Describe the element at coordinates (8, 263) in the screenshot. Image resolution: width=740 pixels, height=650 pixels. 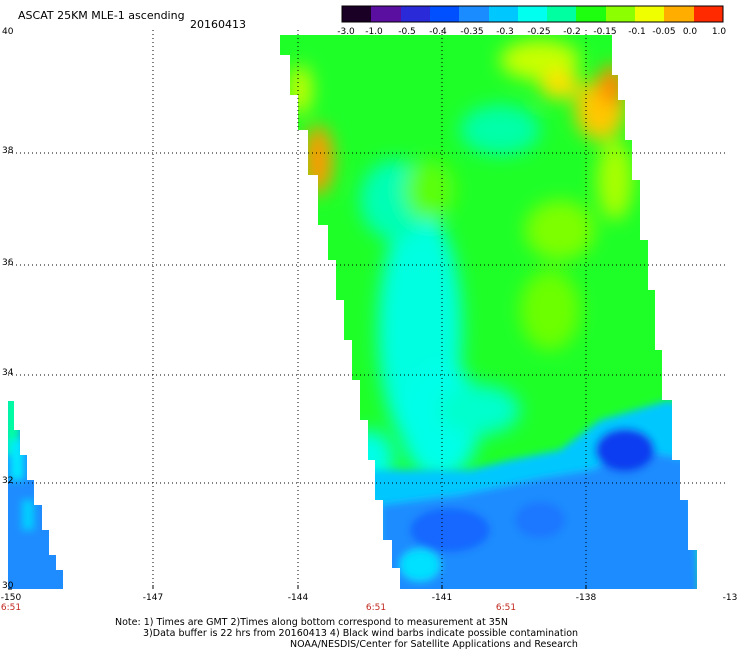
I see `lat-label: 36` at that location.